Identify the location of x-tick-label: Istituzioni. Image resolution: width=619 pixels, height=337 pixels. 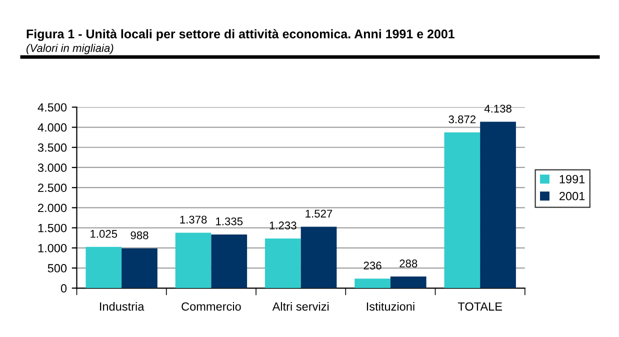
(390, 306).